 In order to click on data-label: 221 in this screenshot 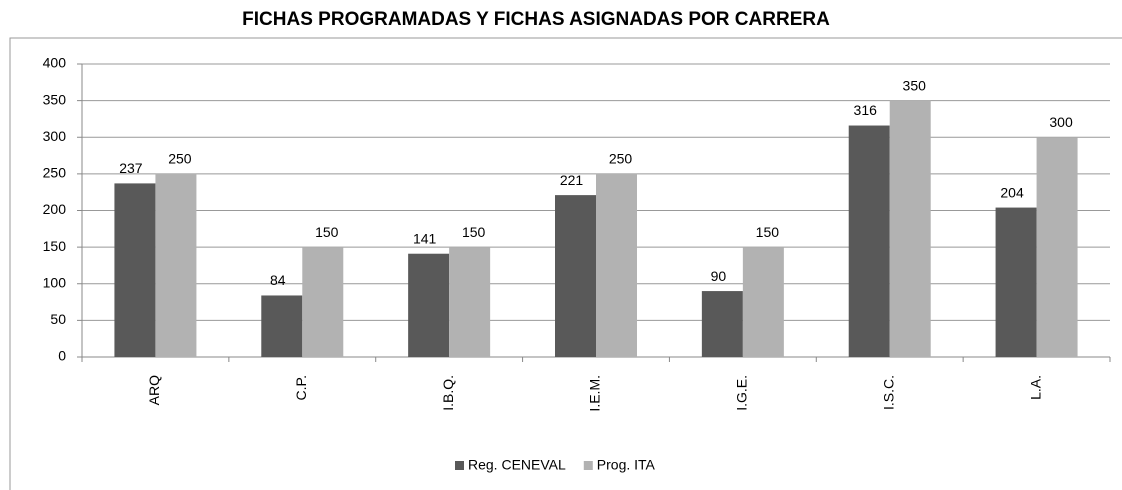, I will do `click(572, 180)`.